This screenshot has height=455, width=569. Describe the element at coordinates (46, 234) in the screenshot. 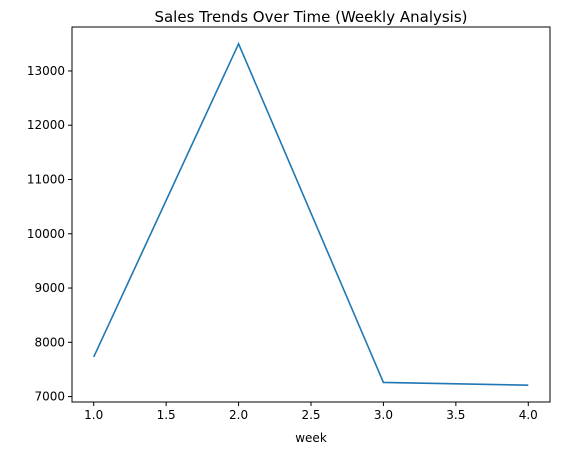

I see `y-tick-label: 10000` at that location.